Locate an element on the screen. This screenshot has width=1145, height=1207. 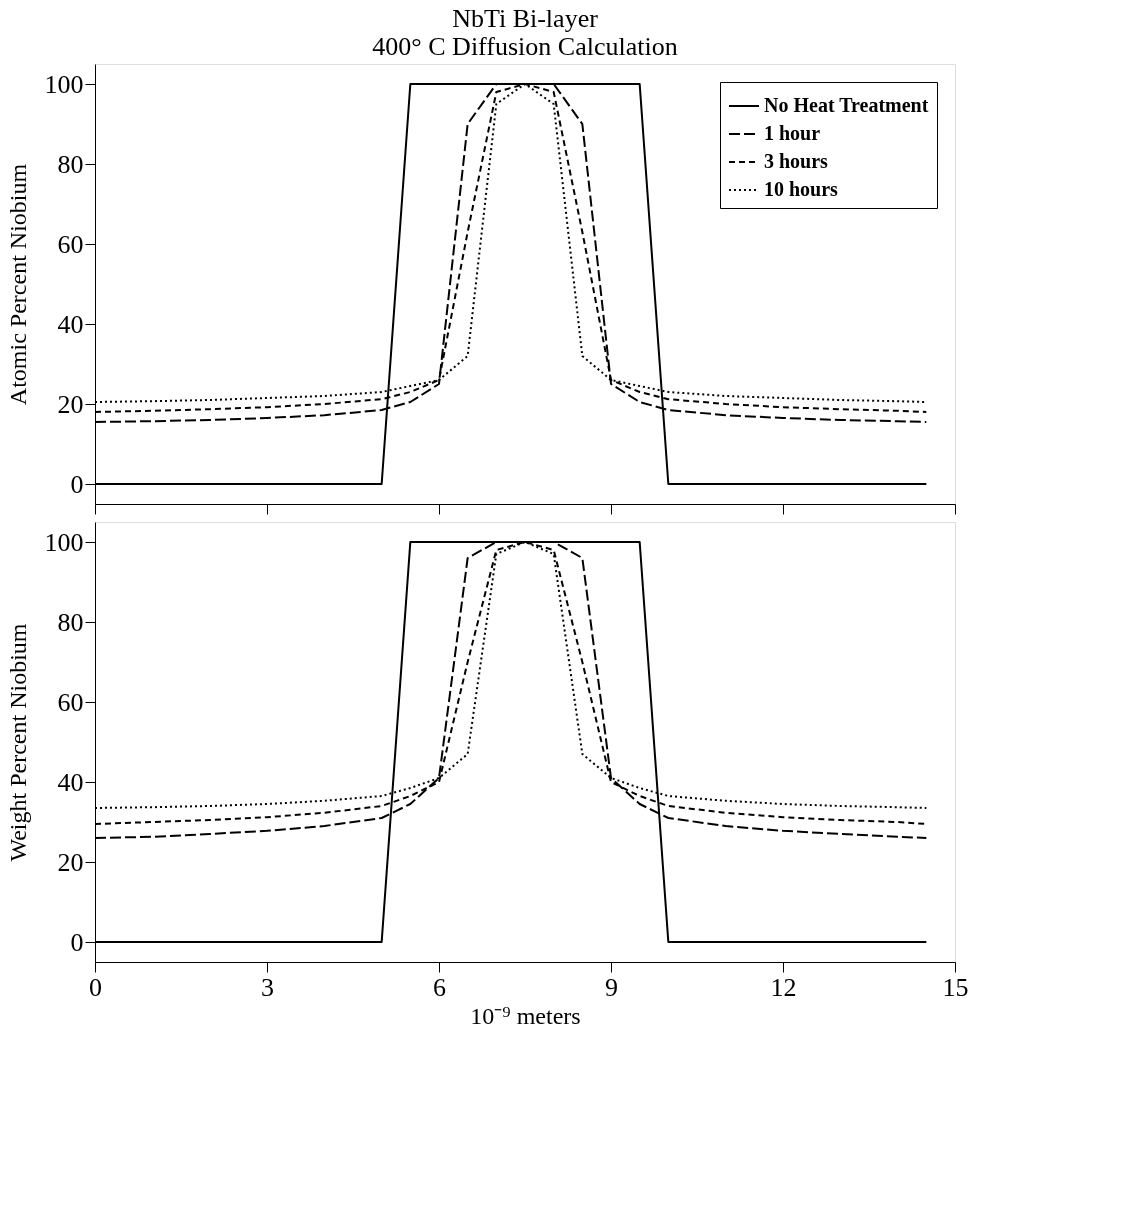
text: 400° C Diffusion Calculation is located at coordinates (525, 46).